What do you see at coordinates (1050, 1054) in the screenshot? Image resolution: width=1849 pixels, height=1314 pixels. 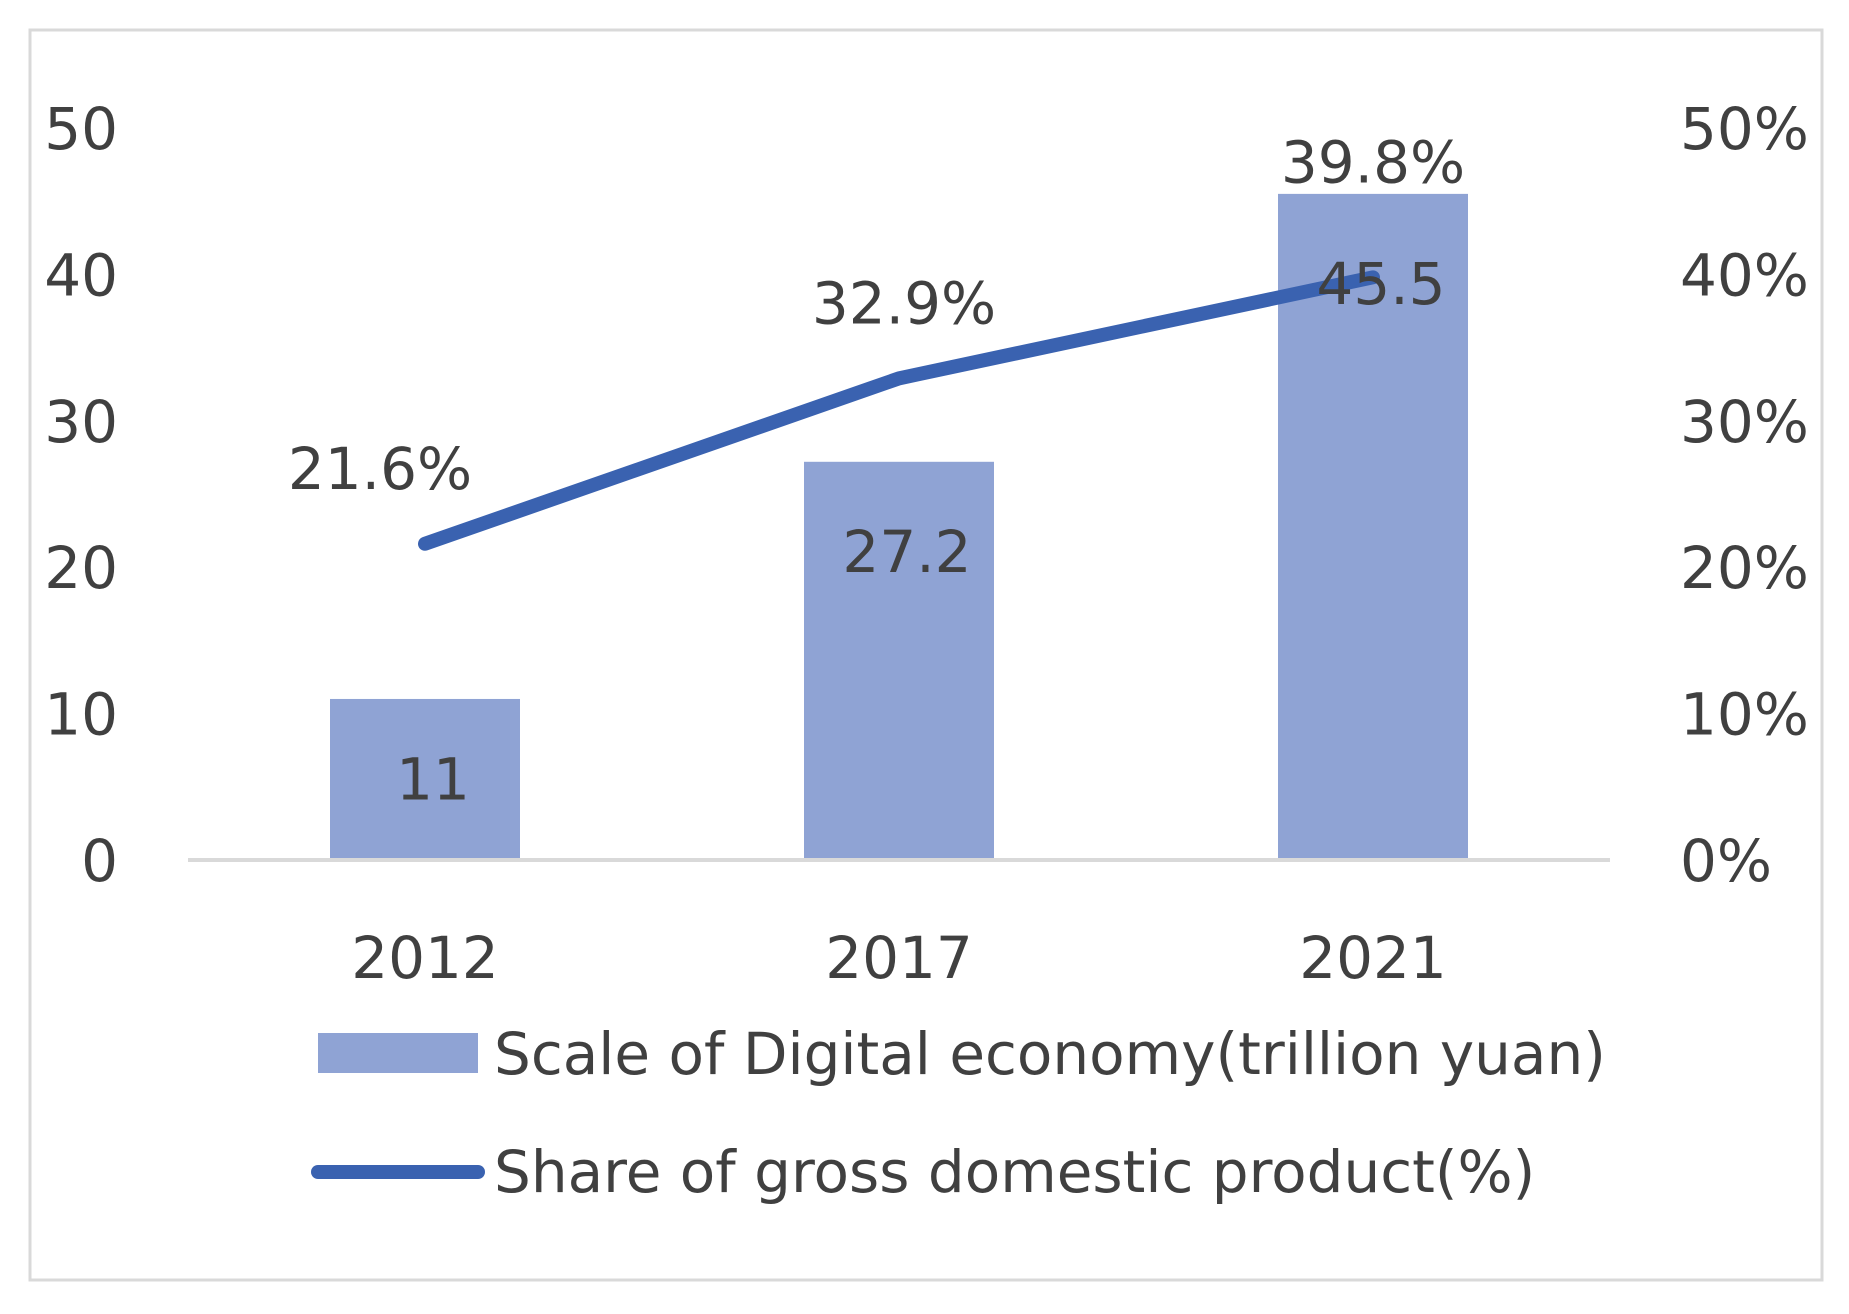 I see `legend-bar-label: Scale of Digital economy(trillion yuan)` at bounding box center [1050, 1054].